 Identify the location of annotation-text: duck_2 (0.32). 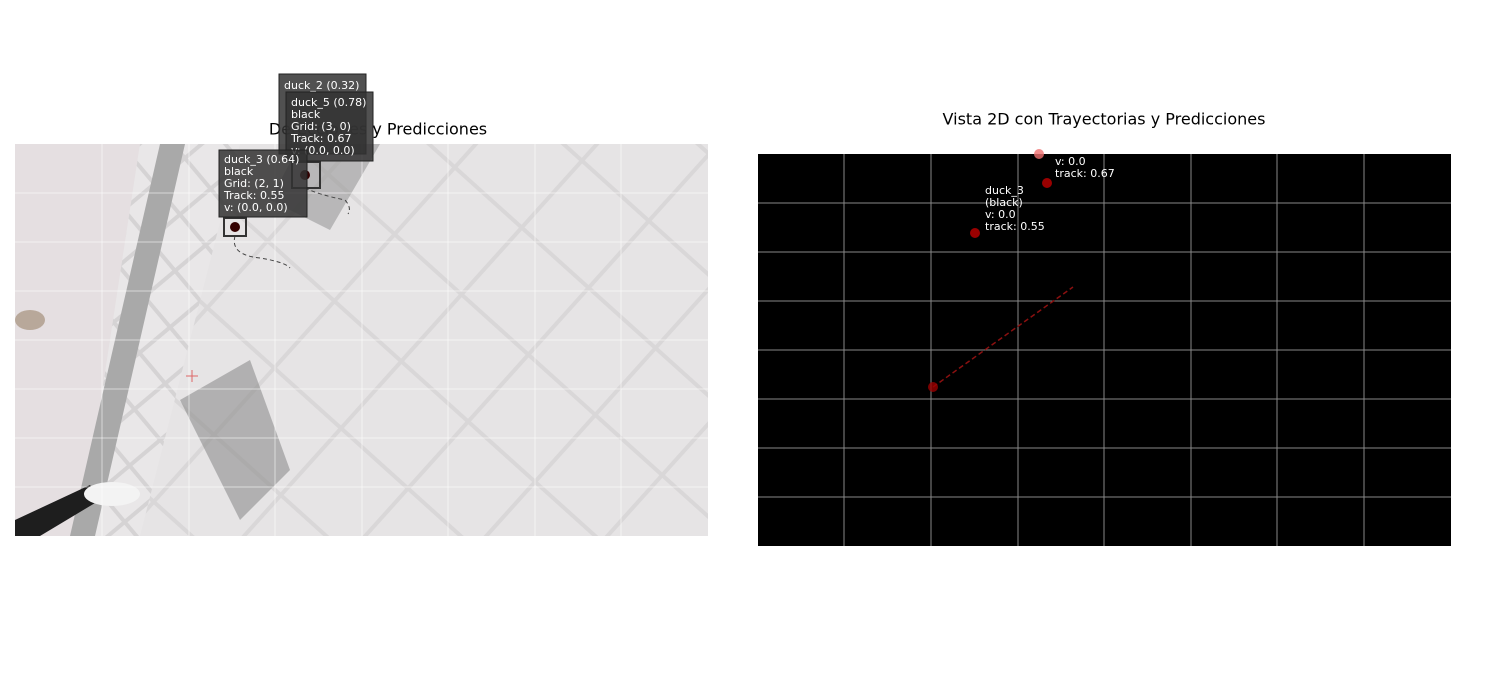
(321, 85).